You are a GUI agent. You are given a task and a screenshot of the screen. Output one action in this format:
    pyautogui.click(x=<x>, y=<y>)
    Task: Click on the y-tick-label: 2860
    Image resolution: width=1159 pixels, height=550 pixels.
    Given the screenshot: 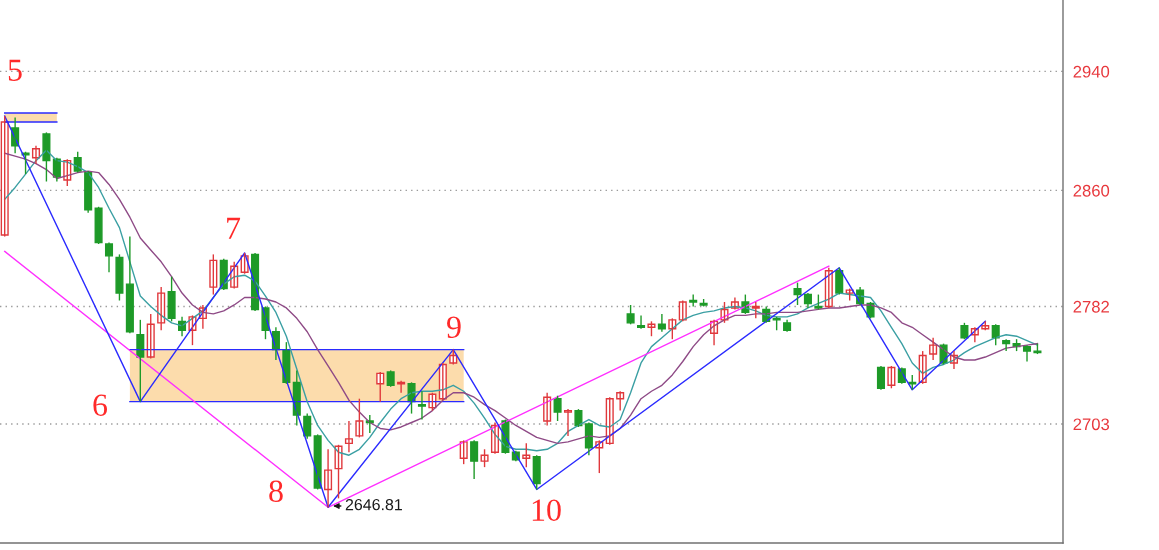 What is the action you would take?
    pyautogui.click(x=1091, y=190)
    